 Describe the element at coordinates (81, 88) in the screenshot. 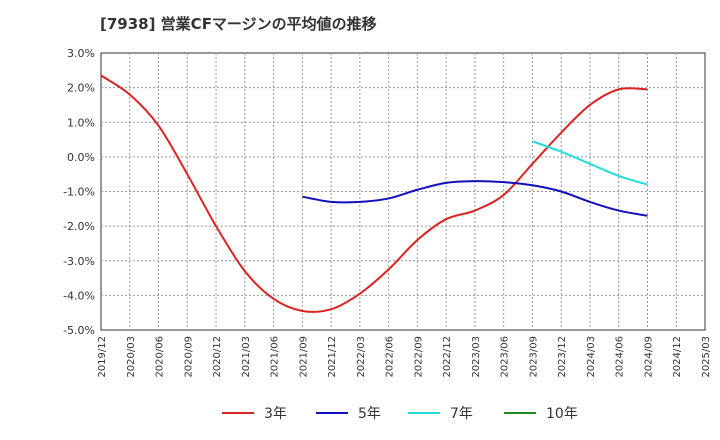

I see `y-tick-label: 2.0%` at that location.